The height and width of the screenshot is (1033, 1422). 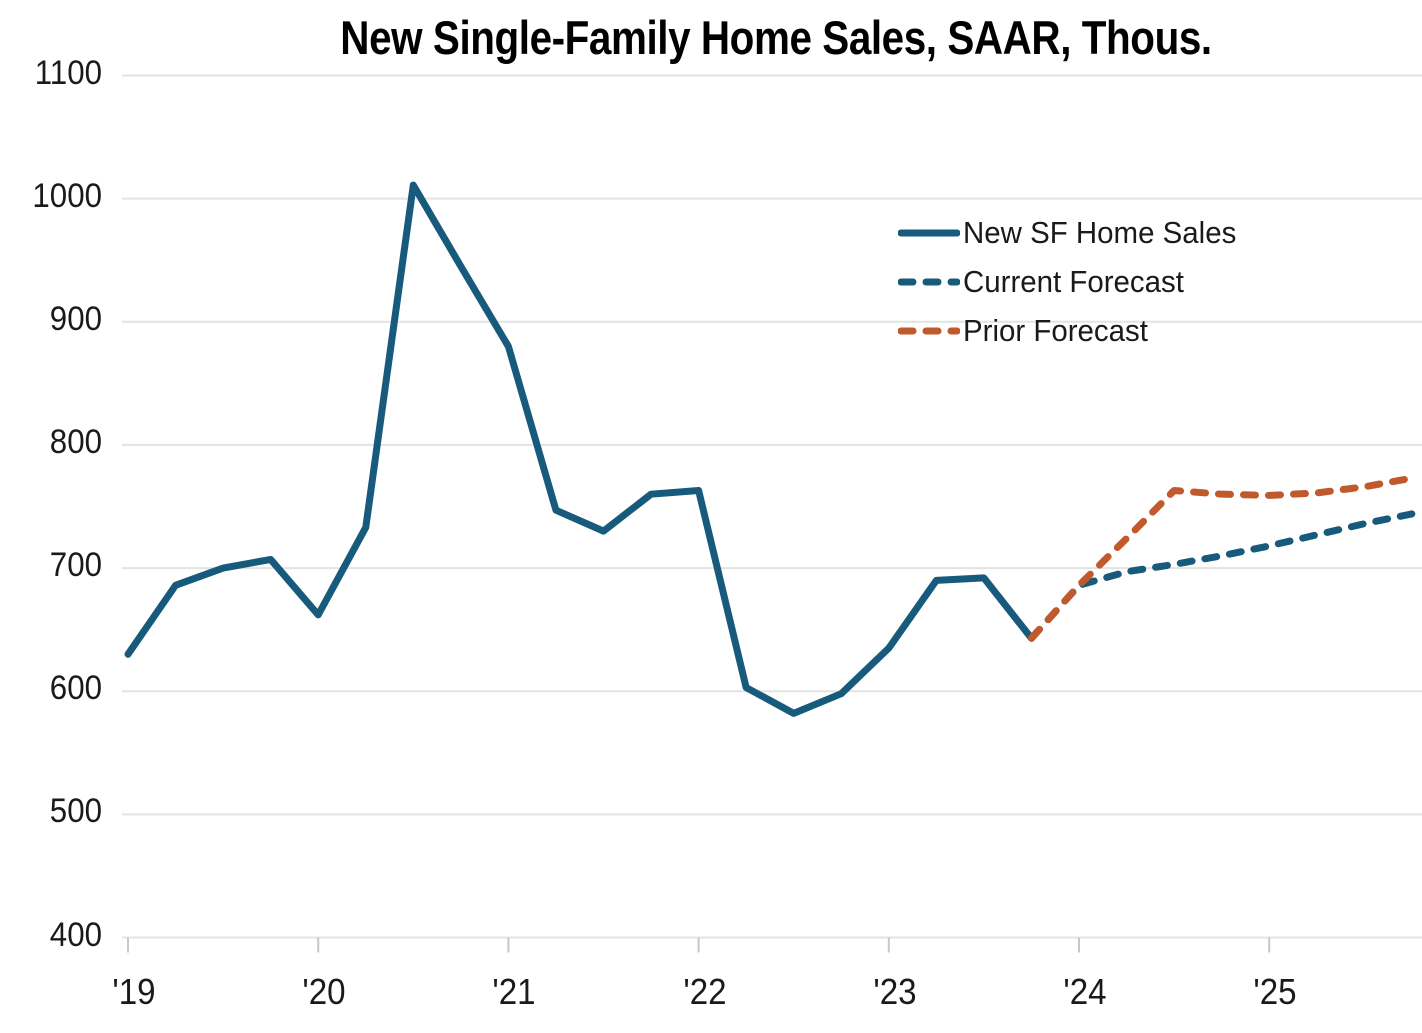 I want to click on x-tick-label-21: '21, so click(x=514, y=991).